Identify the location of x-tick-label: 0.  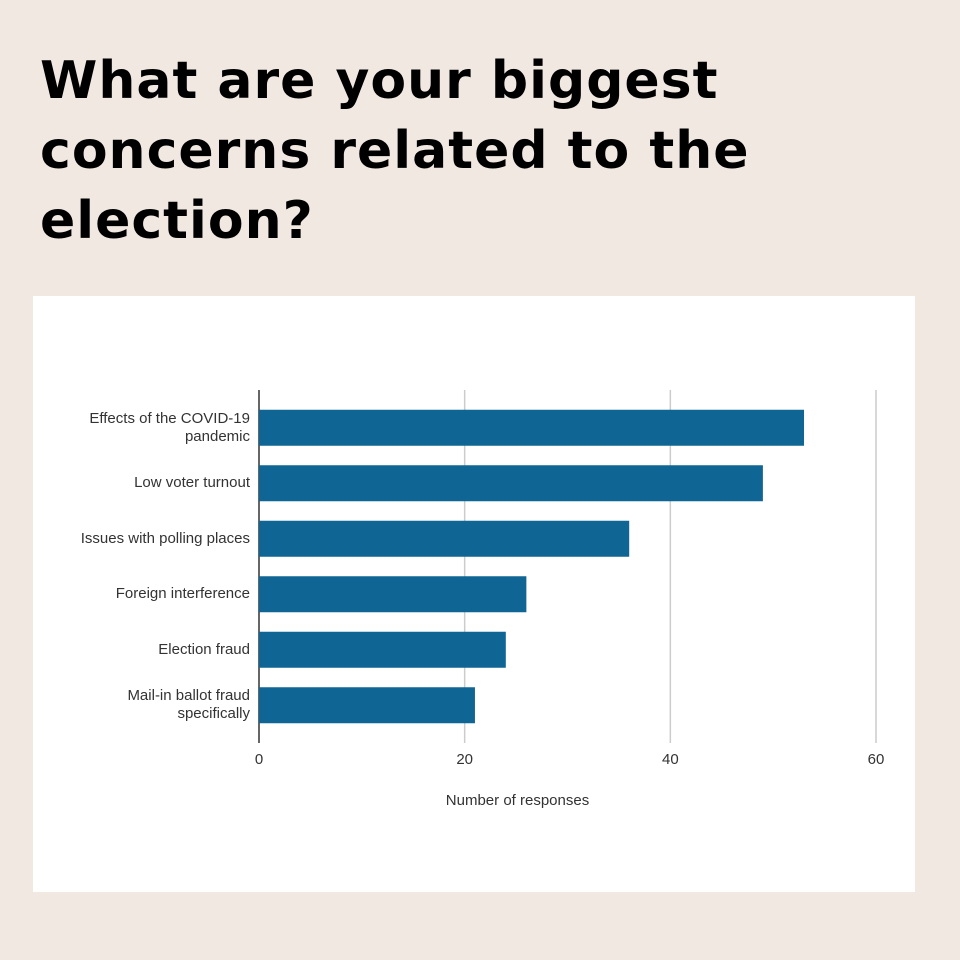
(259, 759).